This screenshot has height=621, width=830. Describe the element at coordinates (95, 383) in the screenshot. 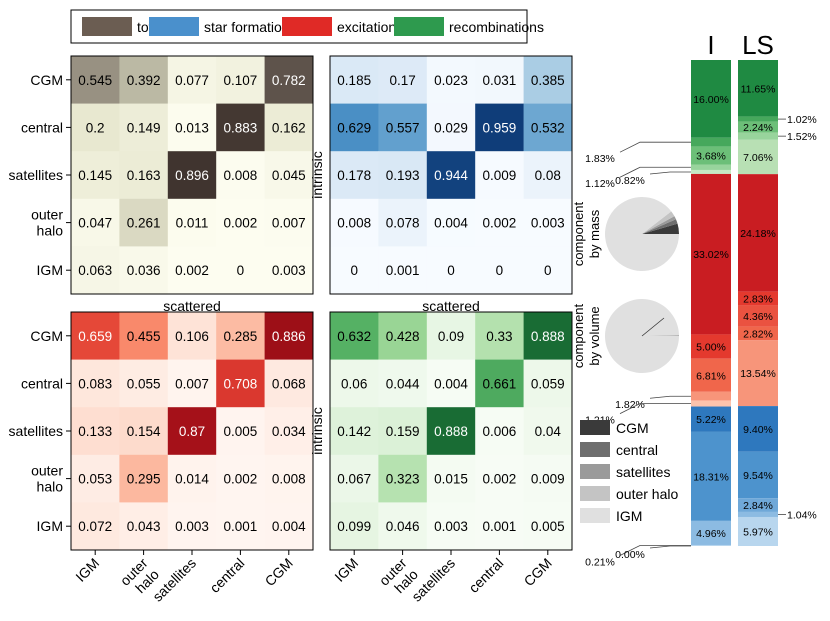

I see `heat-cell-label: 0.083` at that location.